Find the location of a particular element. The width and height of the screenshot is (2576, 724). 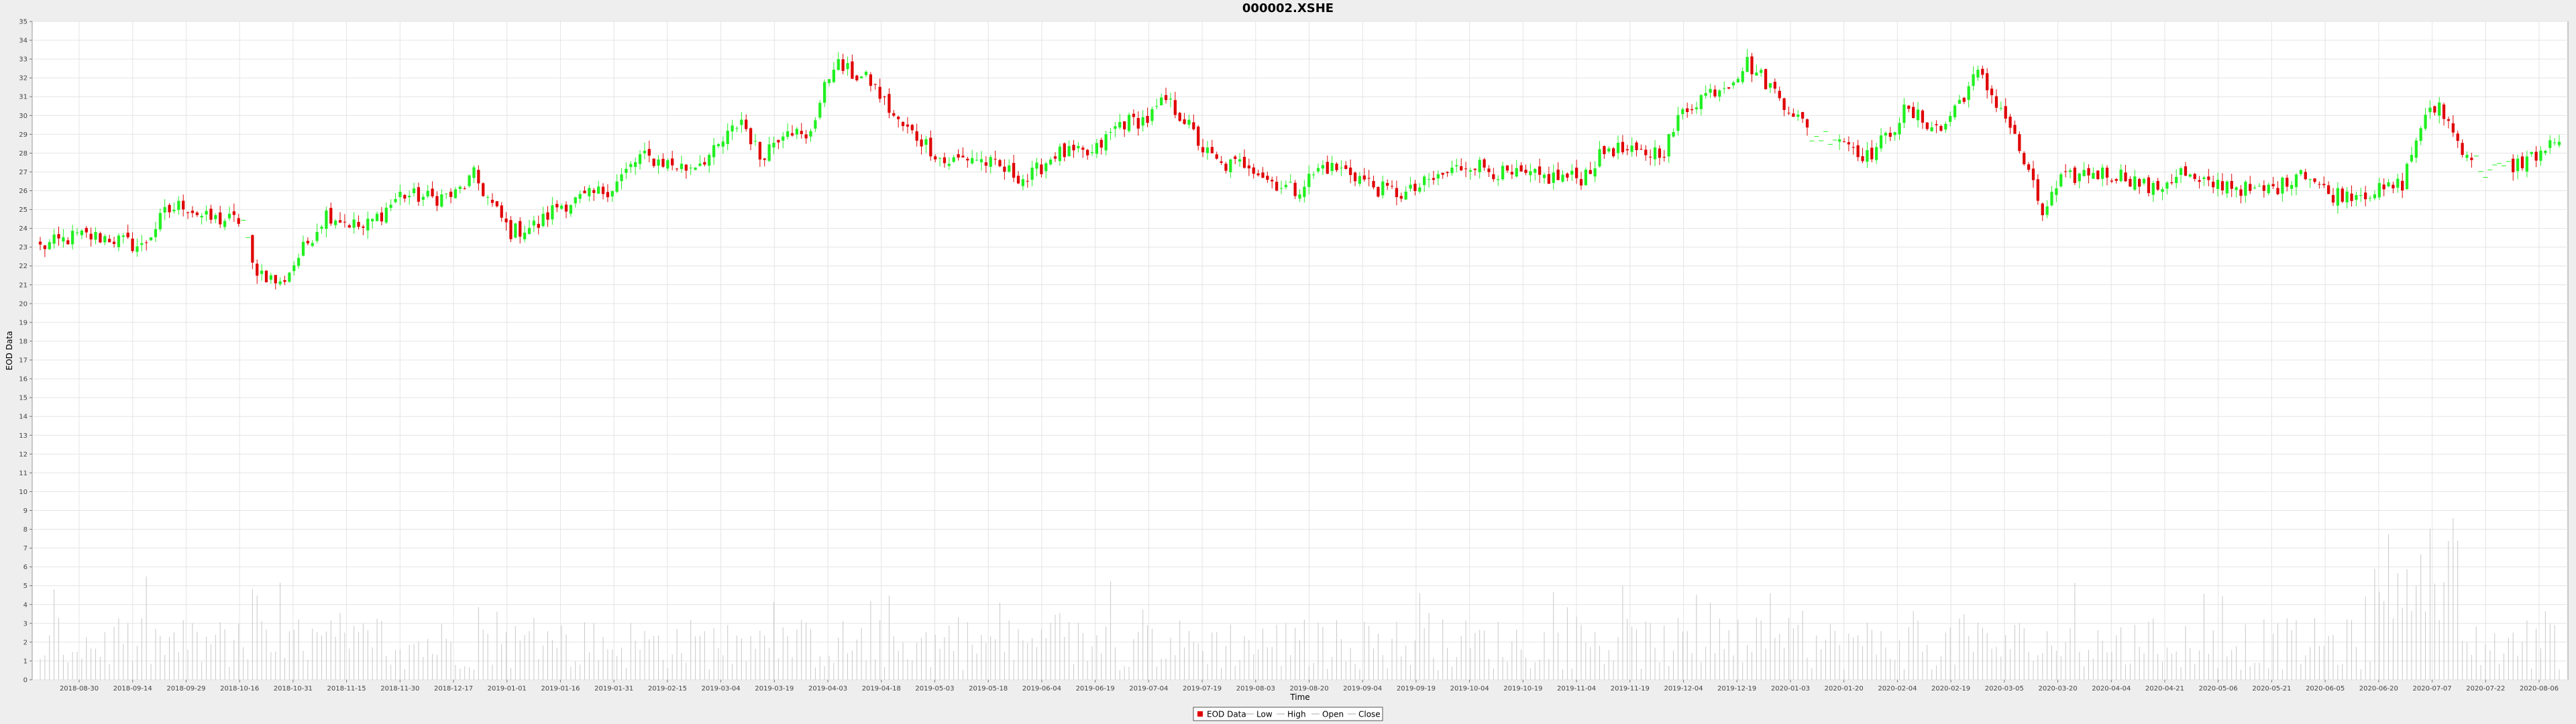

y-tick-label: 12 is located at coordinates (23, 455).